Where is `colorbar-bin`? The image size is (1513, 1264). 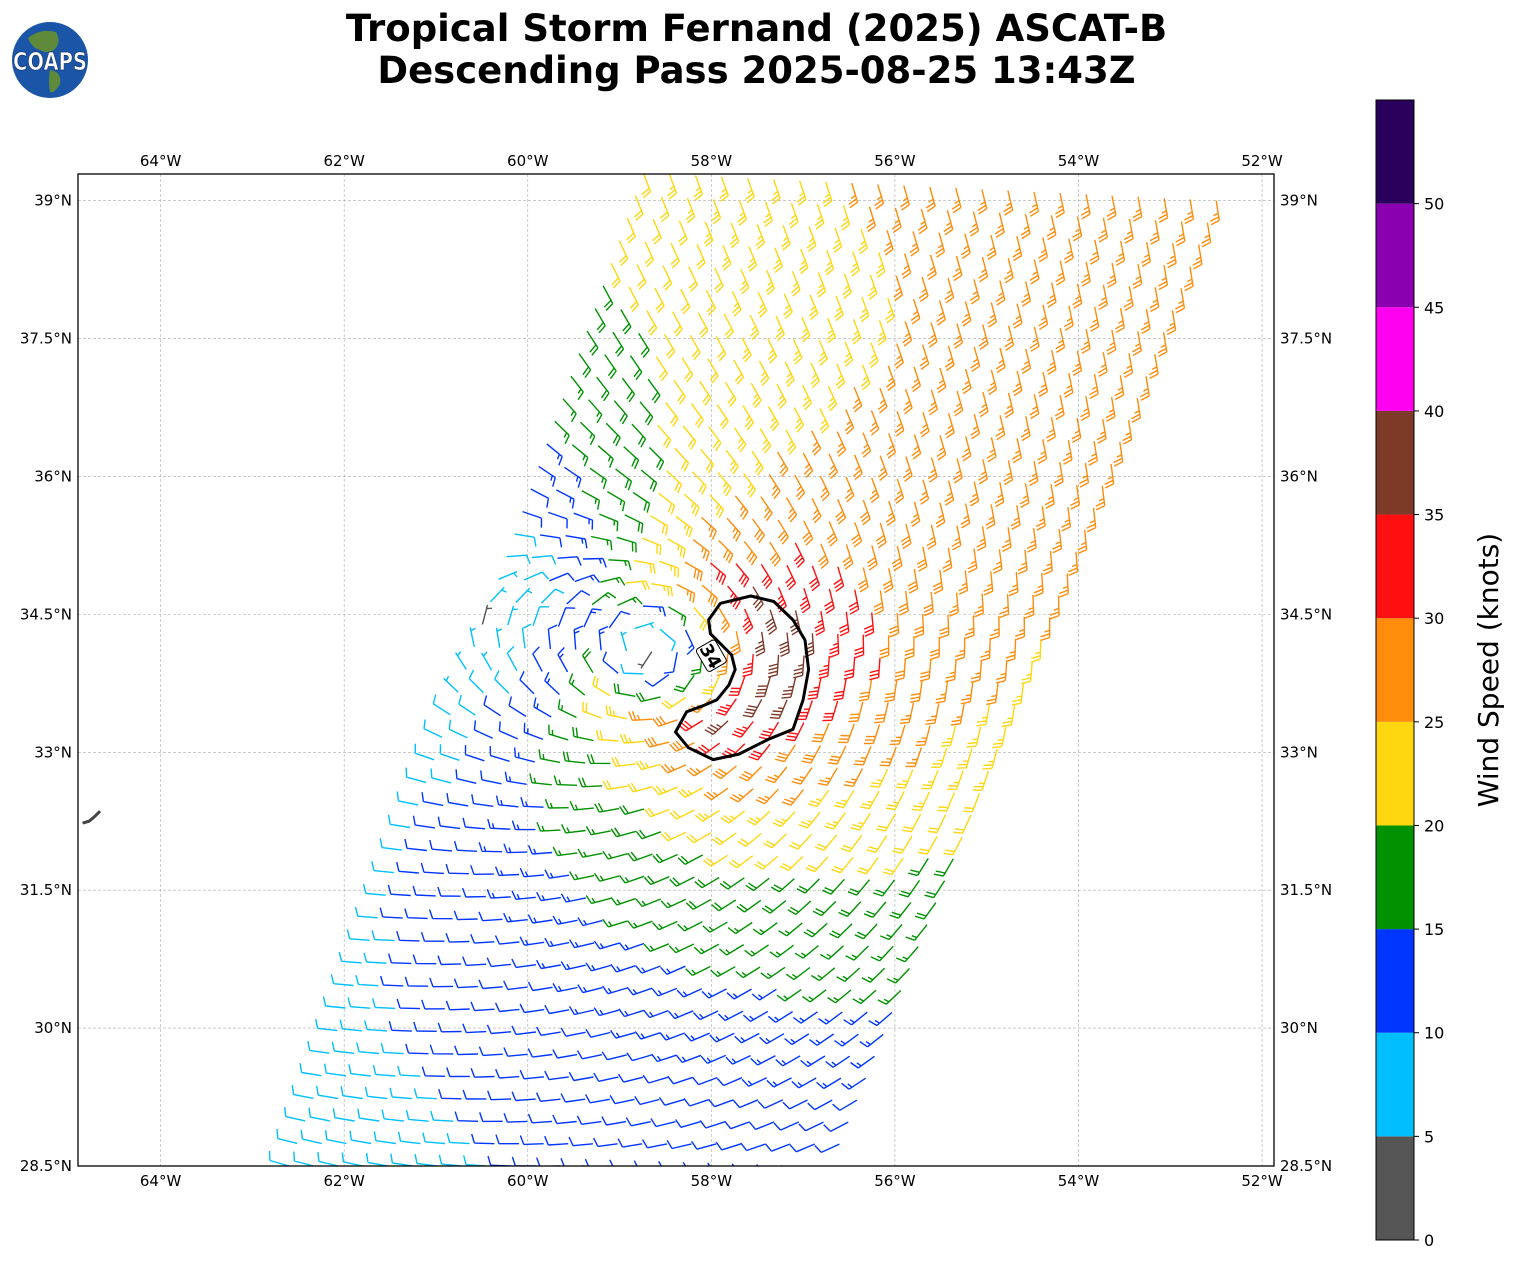
colorbar-bin is located at coordinates (1395, 773).